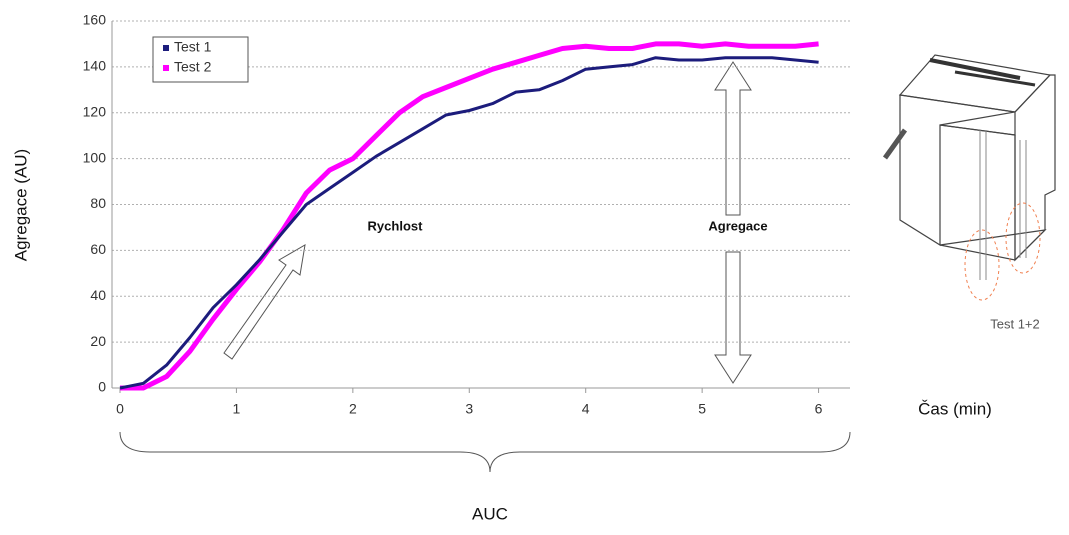  I want to click on x-tick-label: 4, so click(586, 409).